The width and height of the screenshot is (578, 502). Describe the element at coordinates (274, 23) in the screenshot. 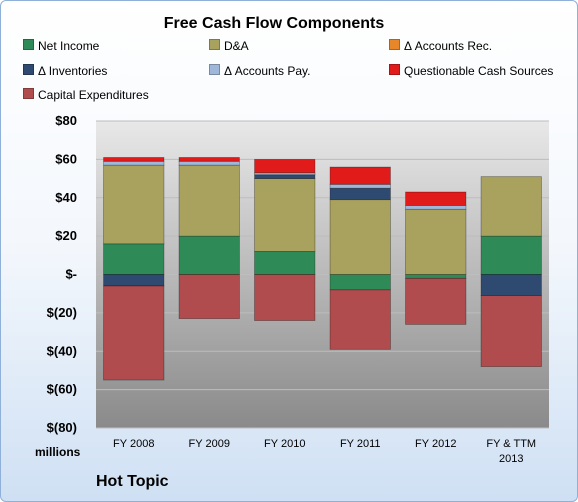

I see `chart-title: Free Cash Flow Components` at that location.